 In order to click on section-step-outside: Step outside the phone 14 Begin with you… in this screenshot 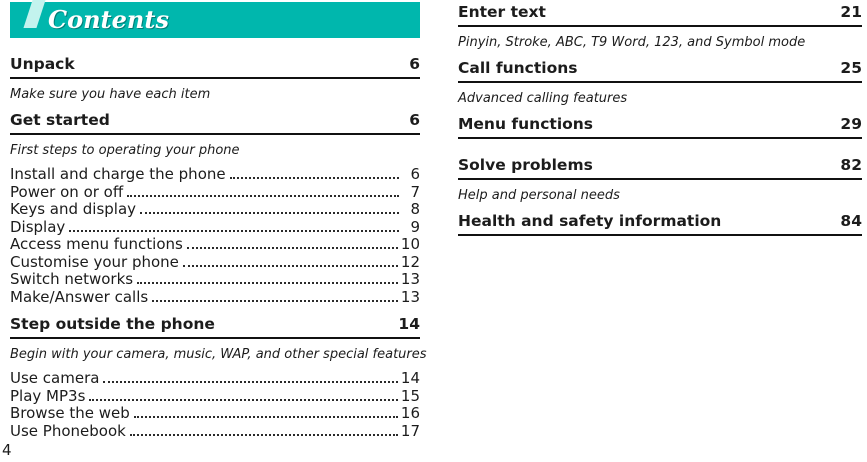, I will do `click(218, 378)`.